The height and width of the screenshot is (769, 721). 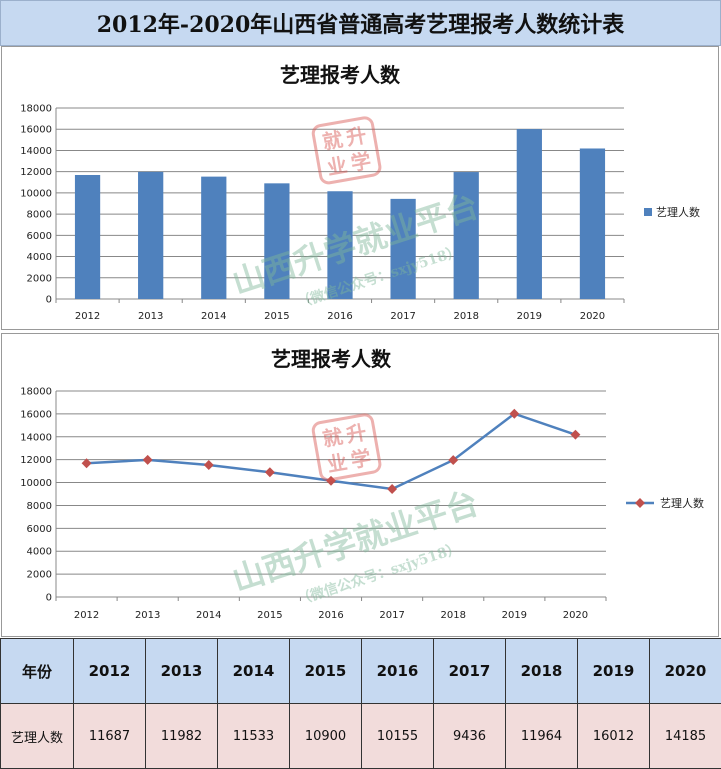 I want to click on watermark: 就升业学山西升学就业平台（微信公众号：sxjy518）, so click(x=355, y=511).